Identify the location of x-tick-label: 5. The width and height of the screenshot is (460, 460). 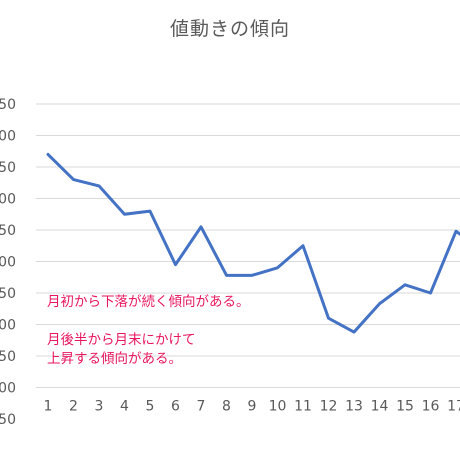
(150, 407).